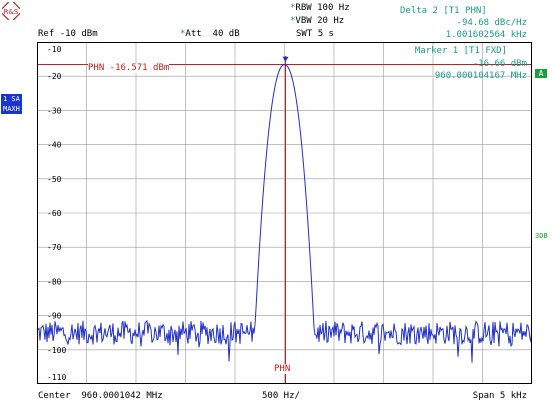  Describe the element at coordinates (303, 8) in the screenshot. I see `rbw-label: RBW` at that location.